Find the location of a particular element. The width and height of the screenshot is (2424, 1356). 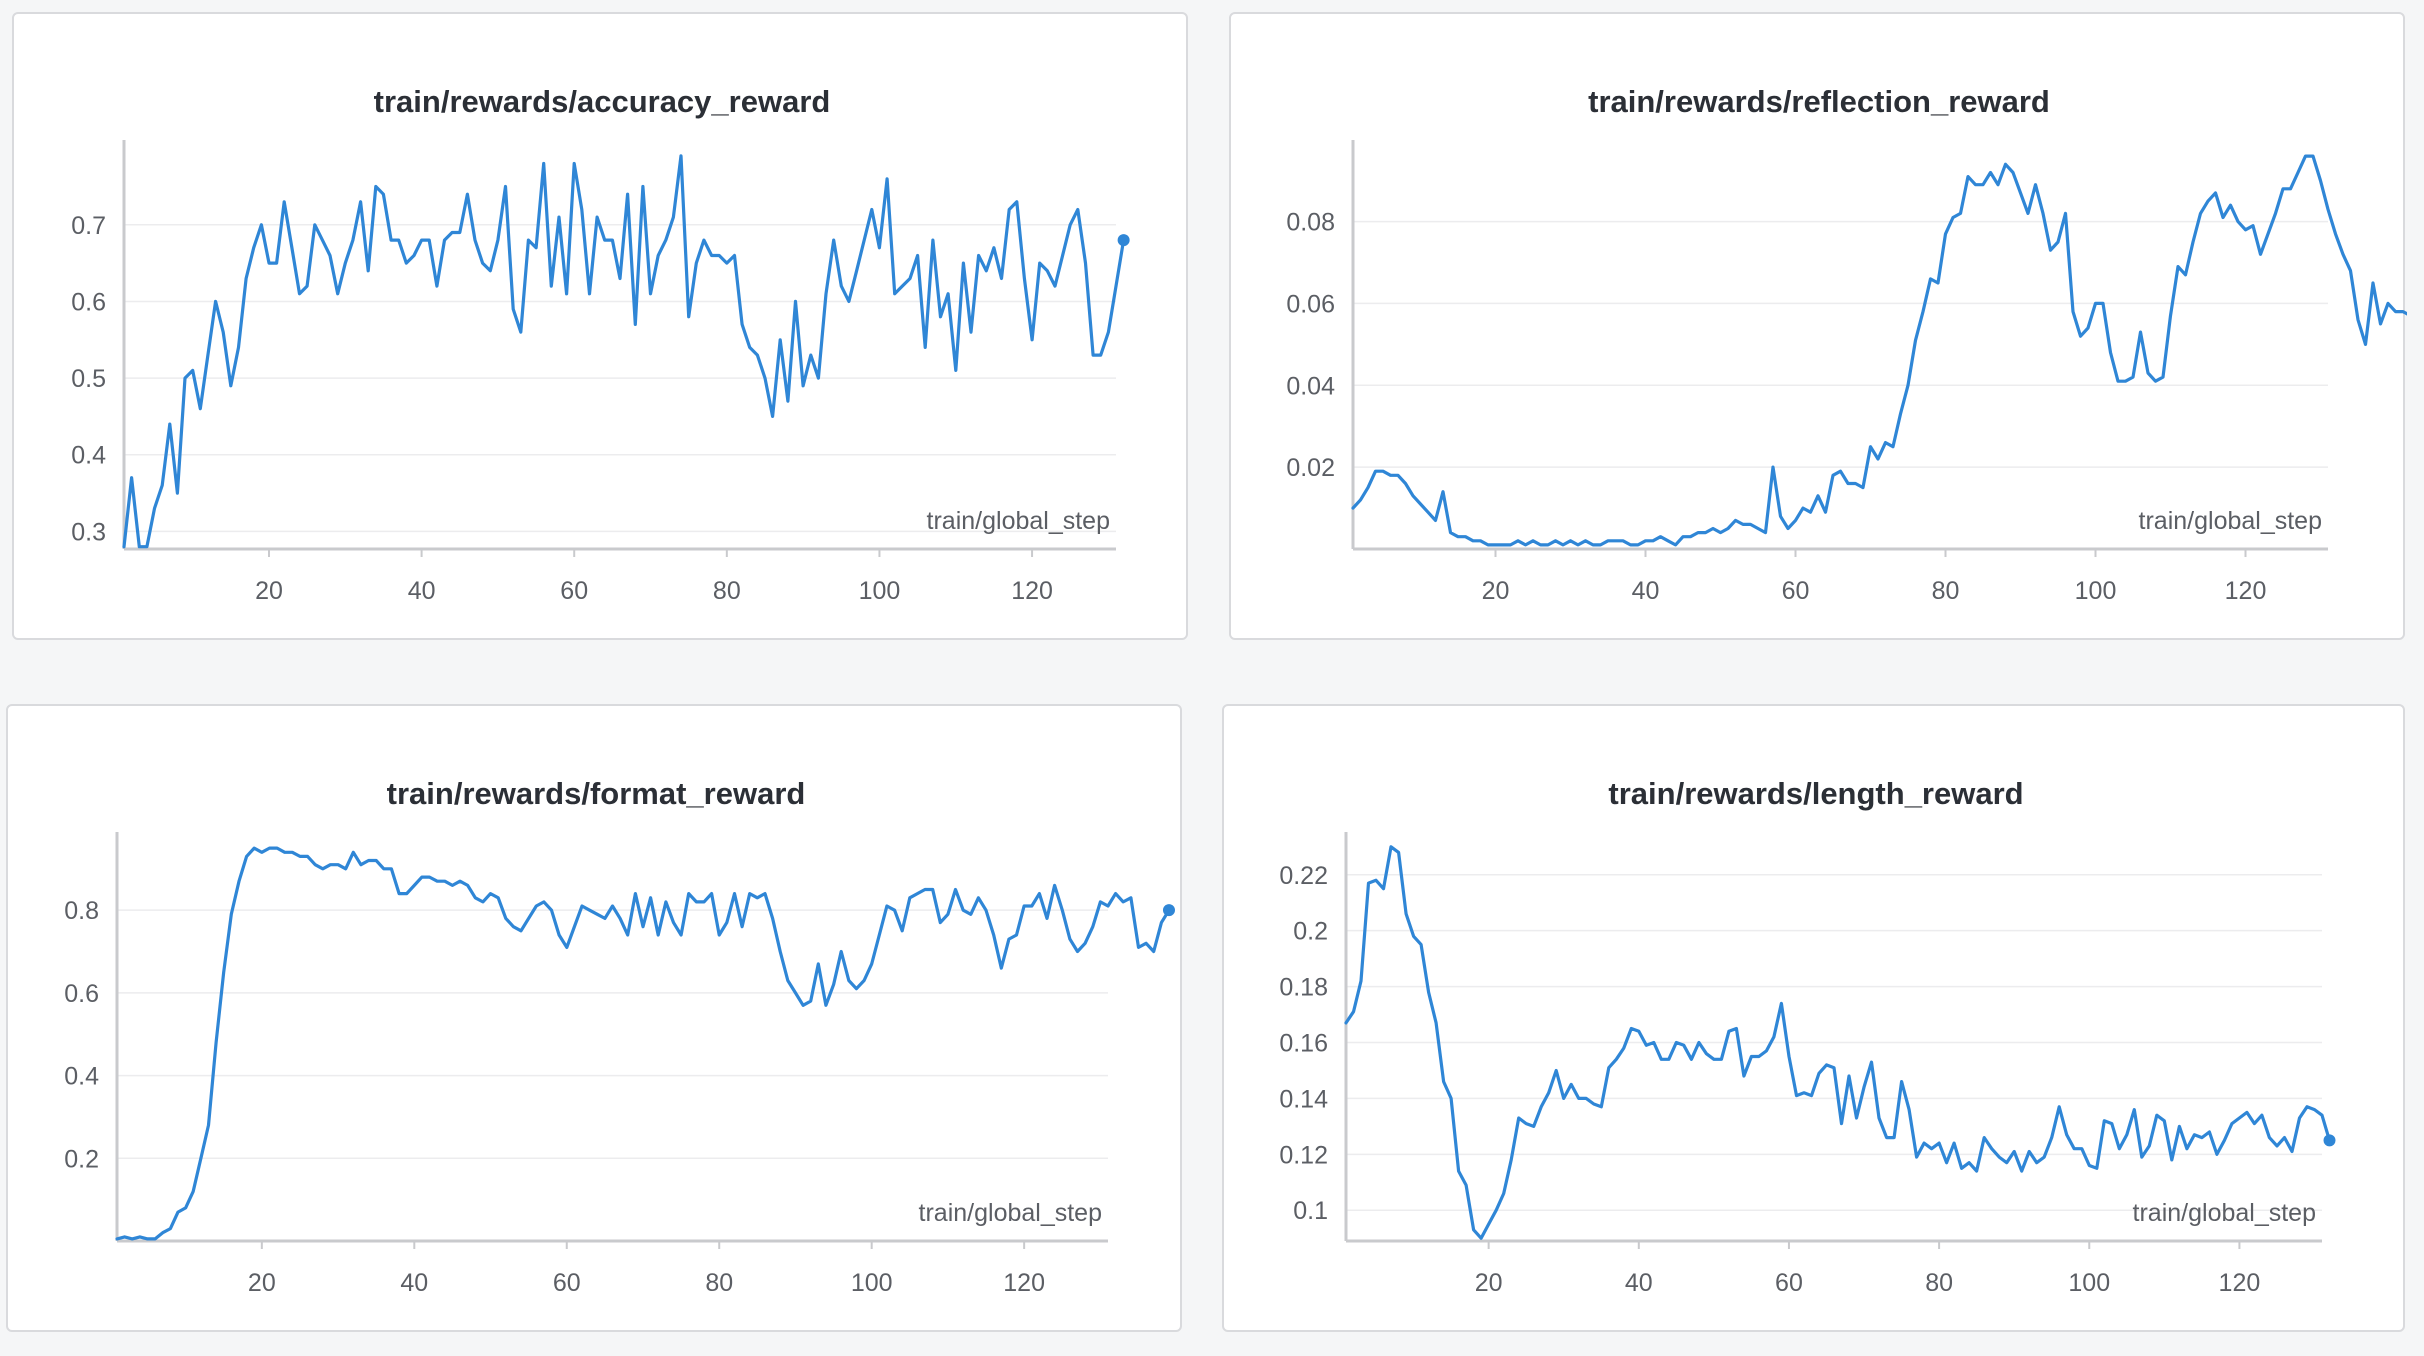

y-tick-label: 0.5 is located at coordinates (88, 379).